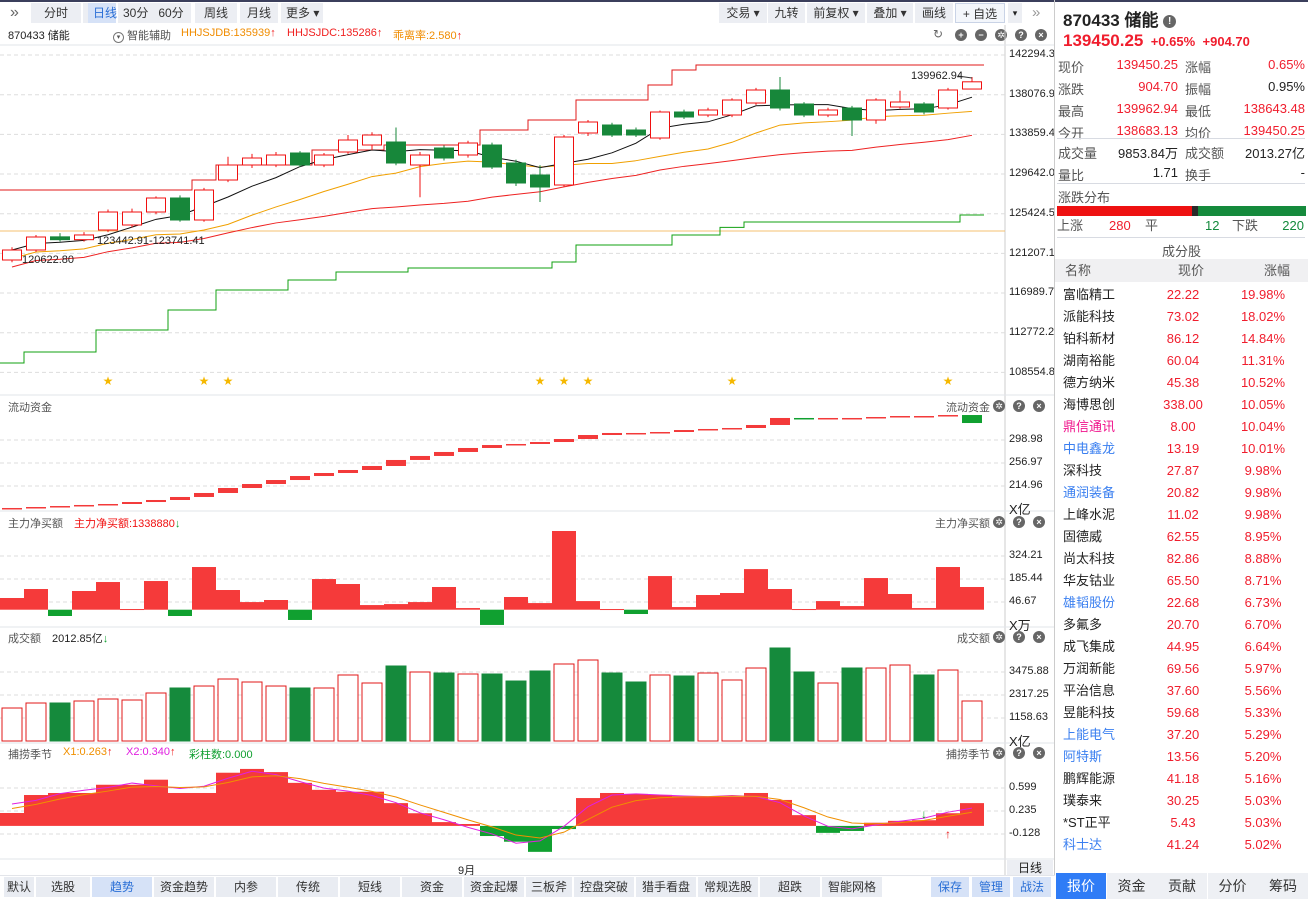  I want to click on stock-row: 富临精工 22.22 19.98%, so click(1183, 295).